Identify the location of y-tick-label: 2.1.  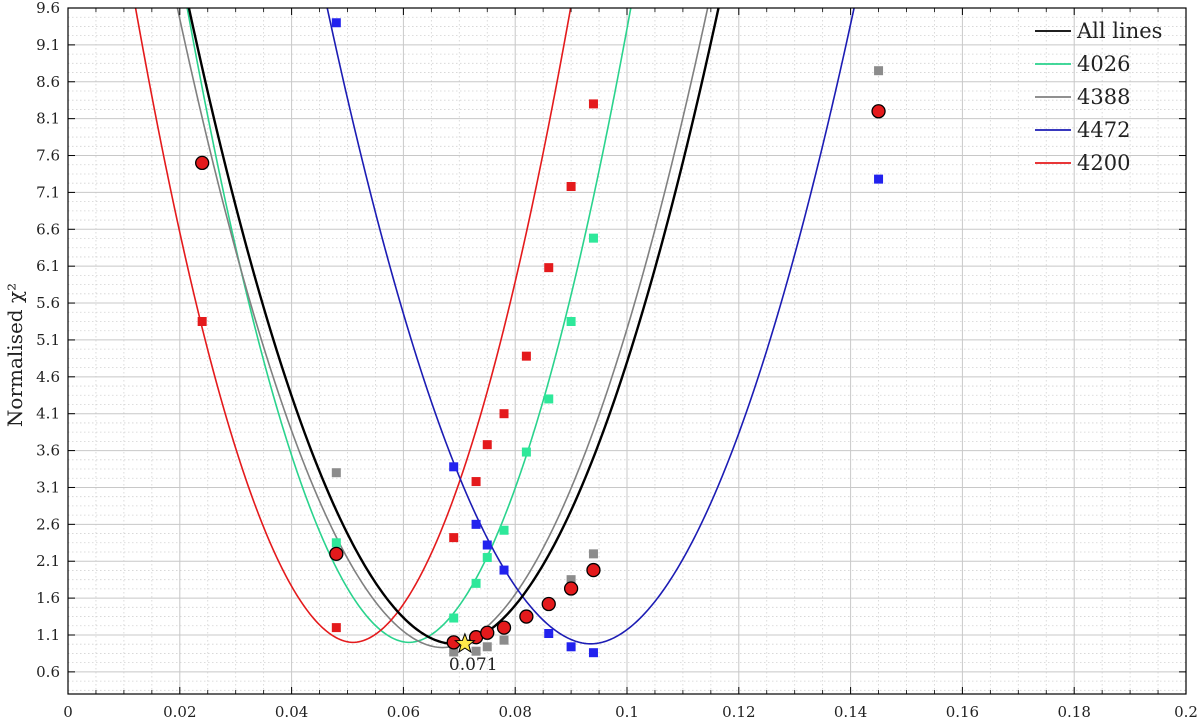
(48, 561).